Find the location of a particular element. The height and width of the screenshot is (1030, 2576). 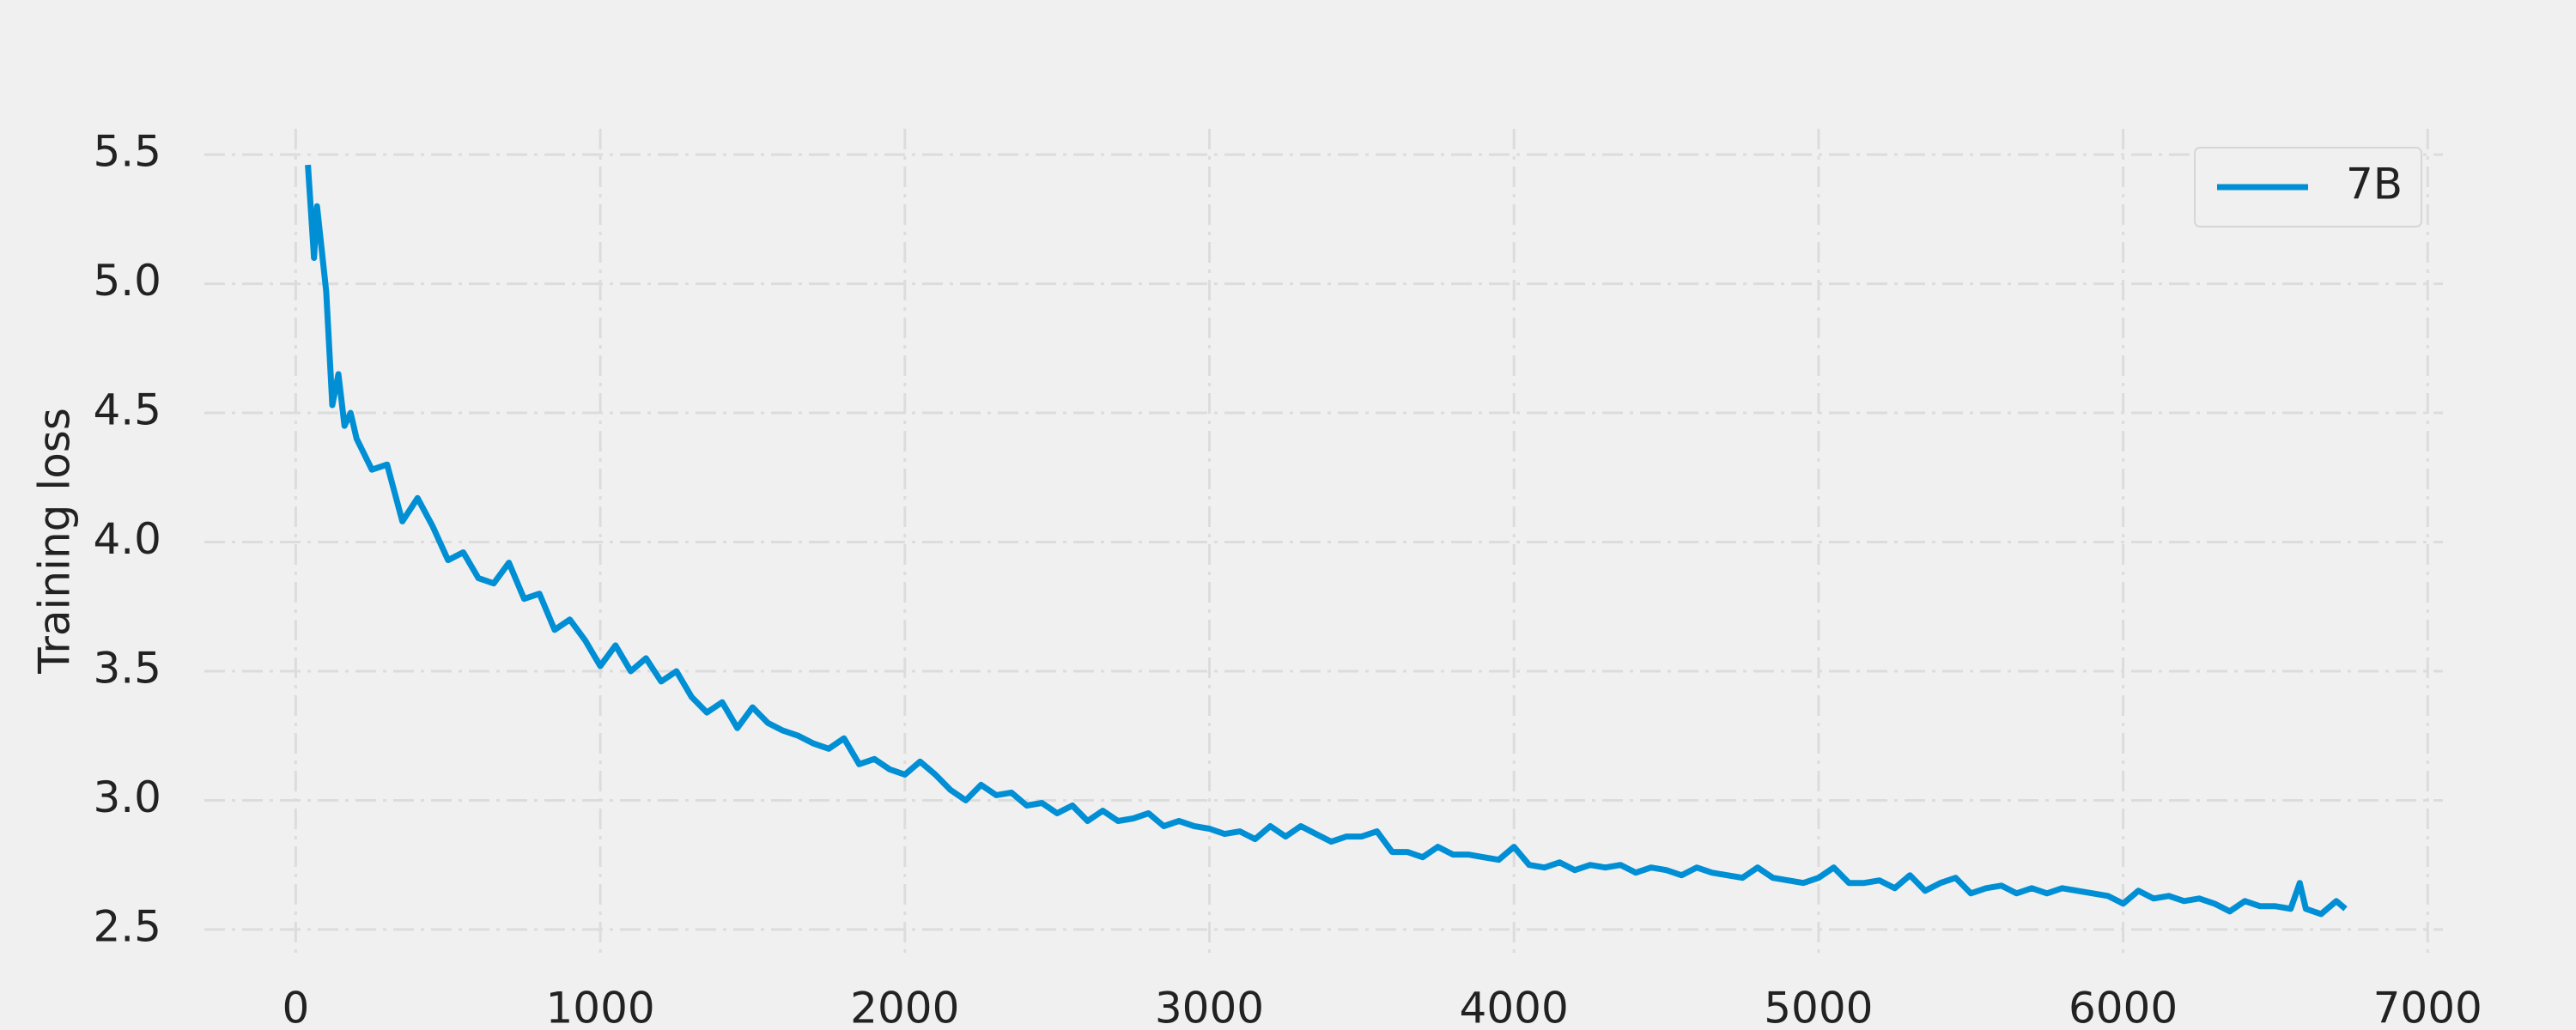

y-axis-label: Training loss is located at coordinates (55, 541).